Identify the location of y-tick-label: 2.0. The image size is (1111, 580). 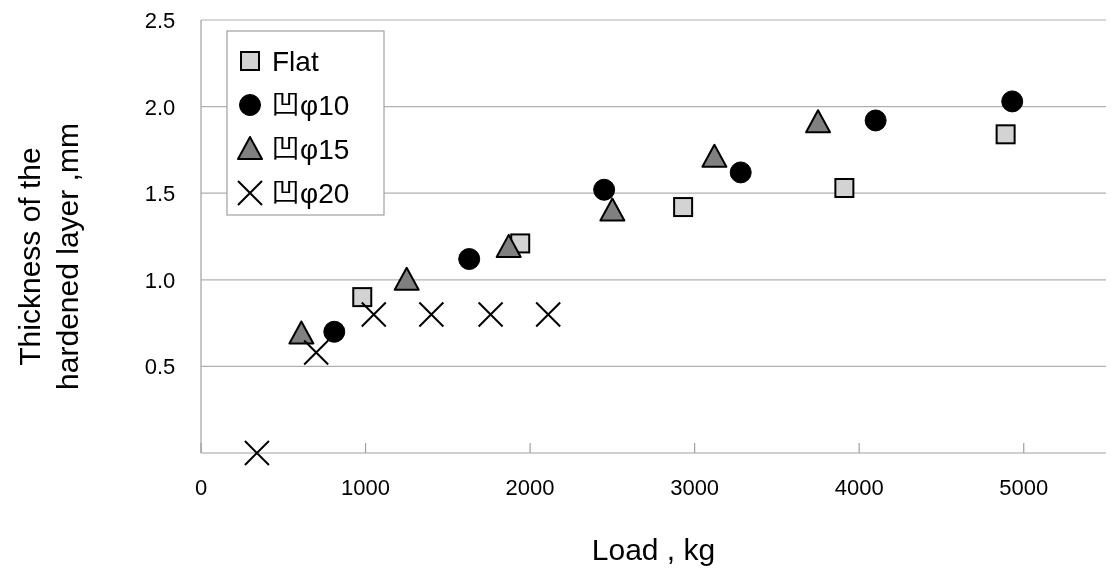
(160, 107).